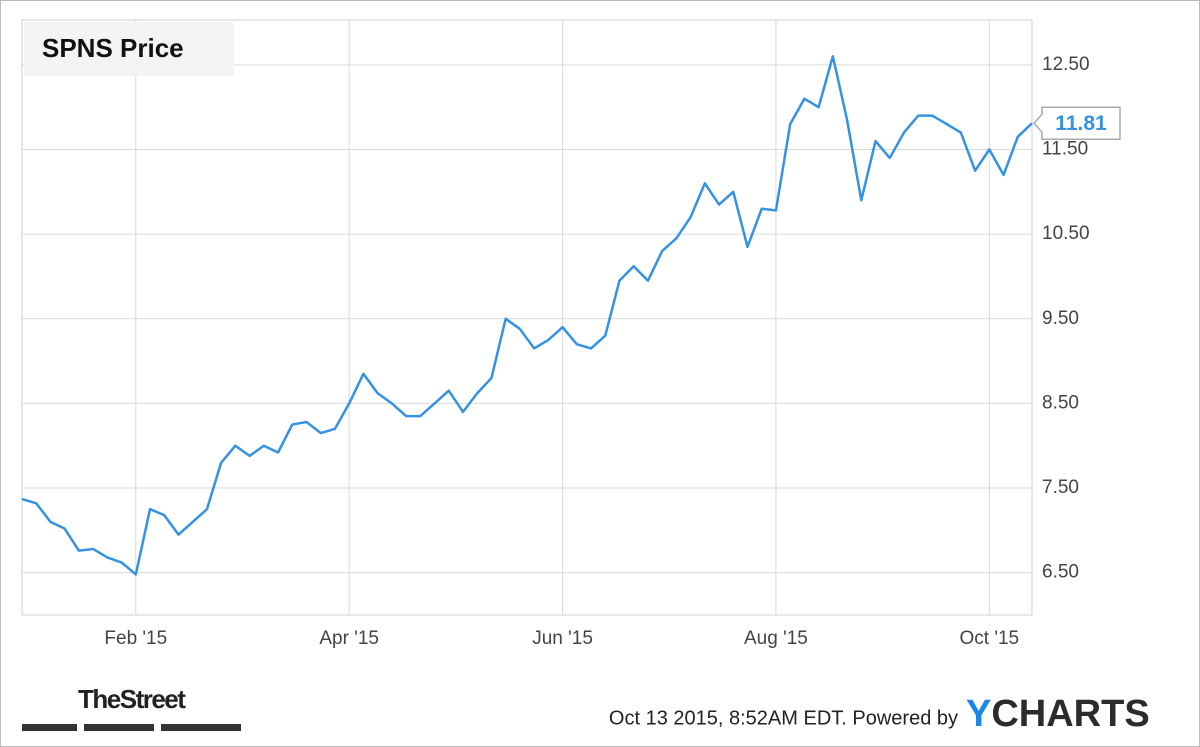 The width and height of the screenshot is (1200, 747). I want to click on y-tick-label: 9.50, so click(1060, 318).